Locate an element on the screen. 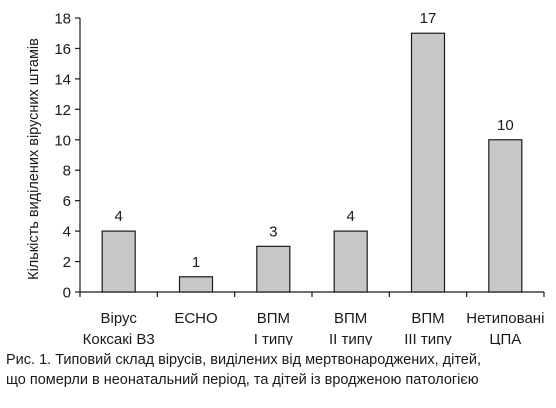 The image size is (556, 408). y-tick-label: 2 is located at coordinates (67, 262).